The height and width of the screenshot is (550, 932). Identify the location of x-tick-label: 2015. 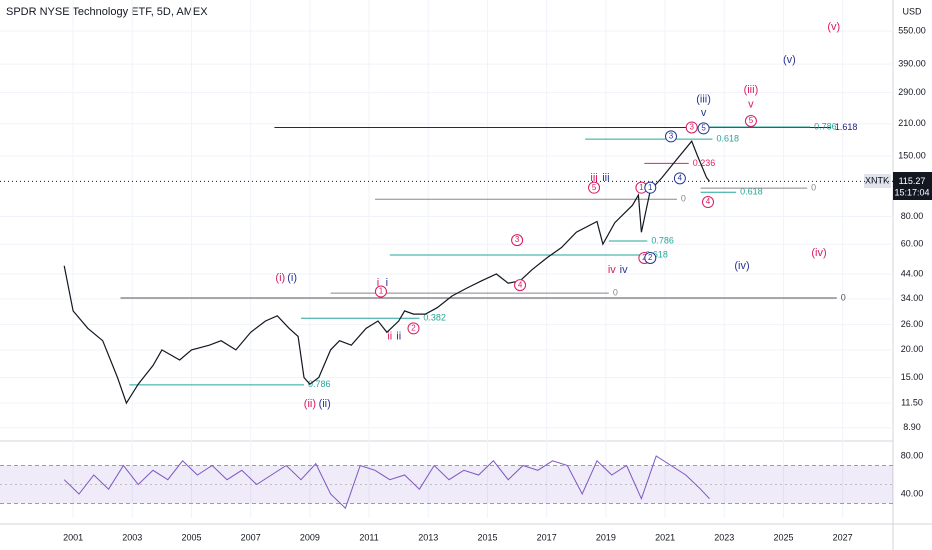
(487, 537).